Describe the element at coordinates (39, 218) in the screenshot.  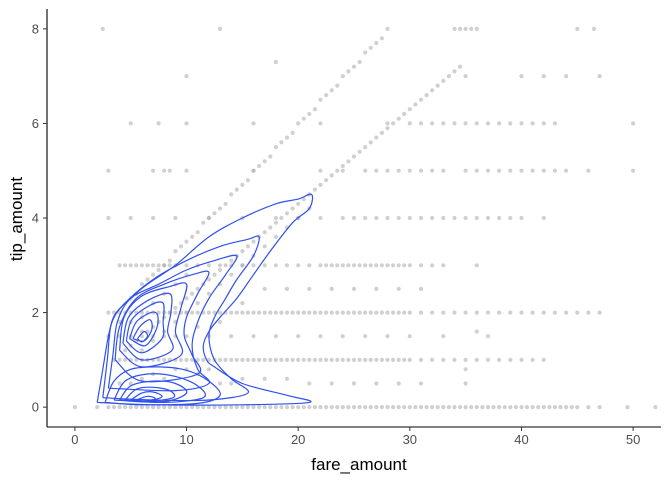
I see `y-axis-ticks: 0 2 4 6 8` at that location.